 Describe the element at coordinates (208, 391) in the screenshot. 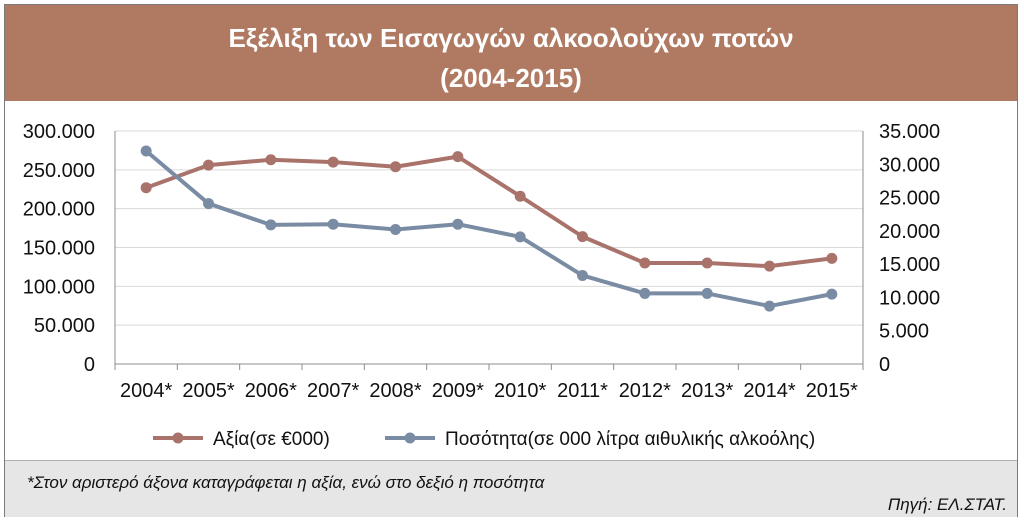

I see `x-axis-tick-label: 2005*` at that location.